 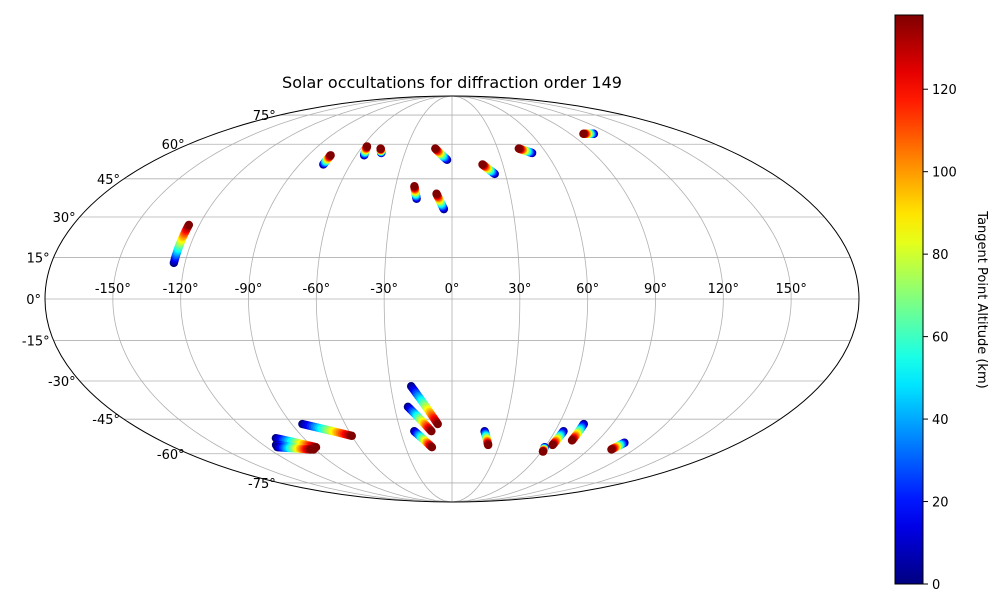 What do you see at coordinates (62, 382) in the screenshot?
I see `lat-tick-label: -30°` at bounding box center [62, 382].